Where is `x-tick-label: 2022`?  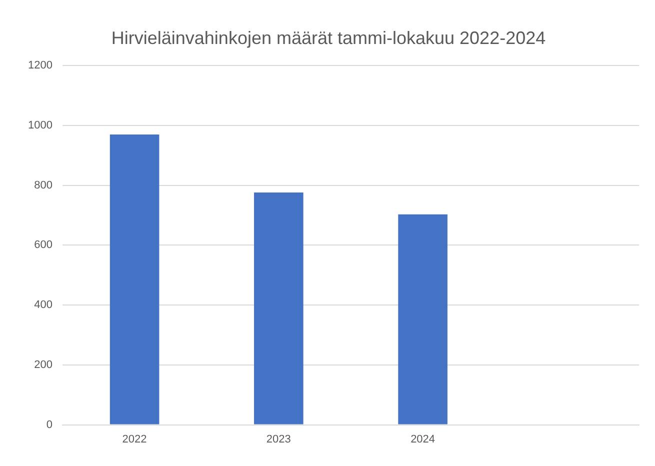 x-tick-label: 2022 is located at coordinates (134, 439).